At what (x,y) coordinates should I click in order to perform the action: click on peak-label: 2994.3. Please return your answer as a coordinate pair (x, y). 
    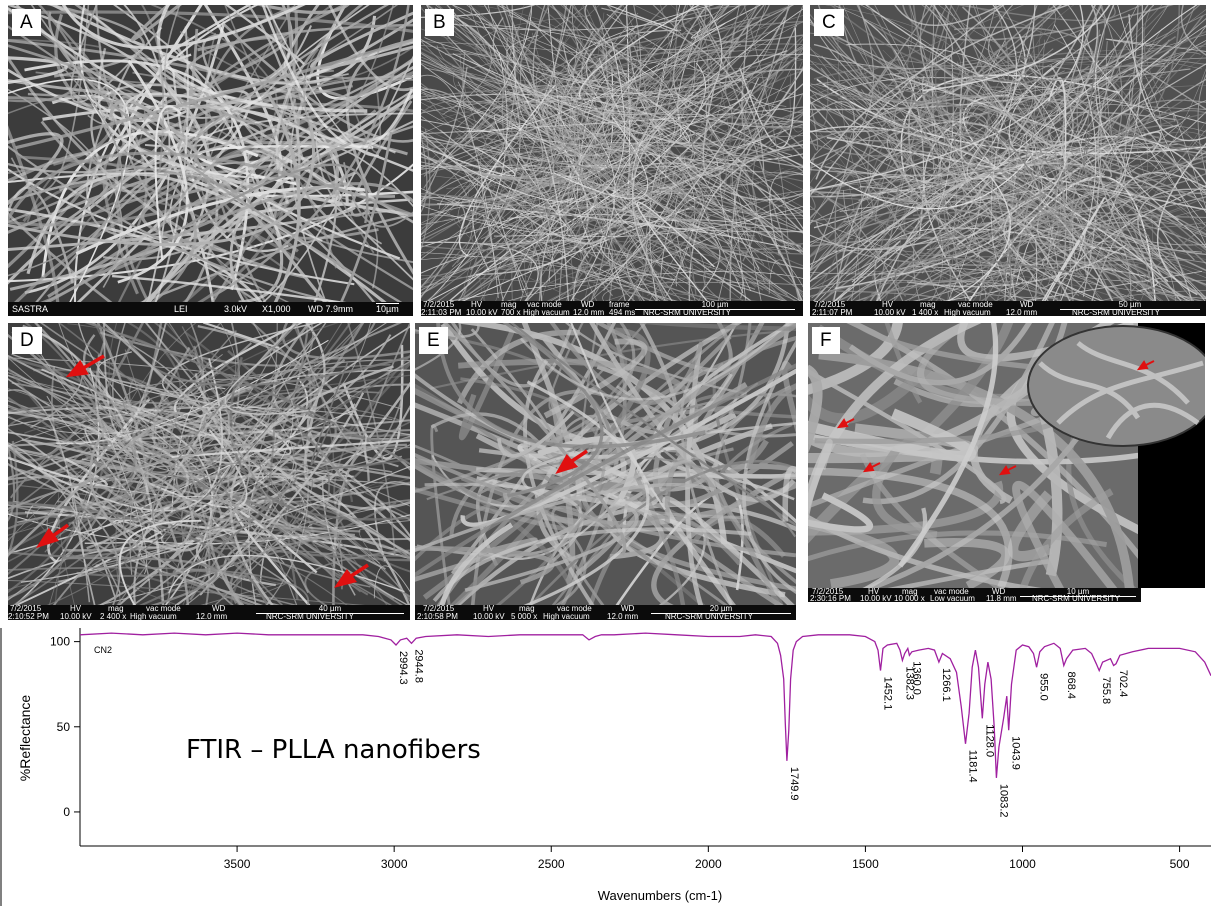
    Looking at the image, I should click on (403, 668).